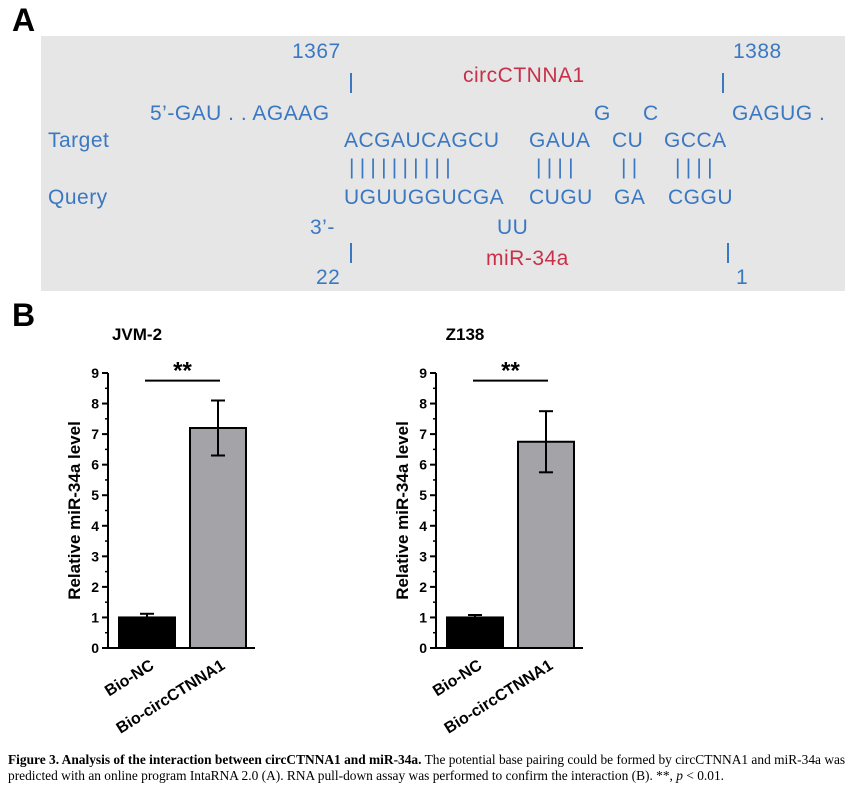 This screenshot has height=810, width=865. Describe the element at coordinates (723, 83) in the screenshot. I see `target-end-tick` at that location.